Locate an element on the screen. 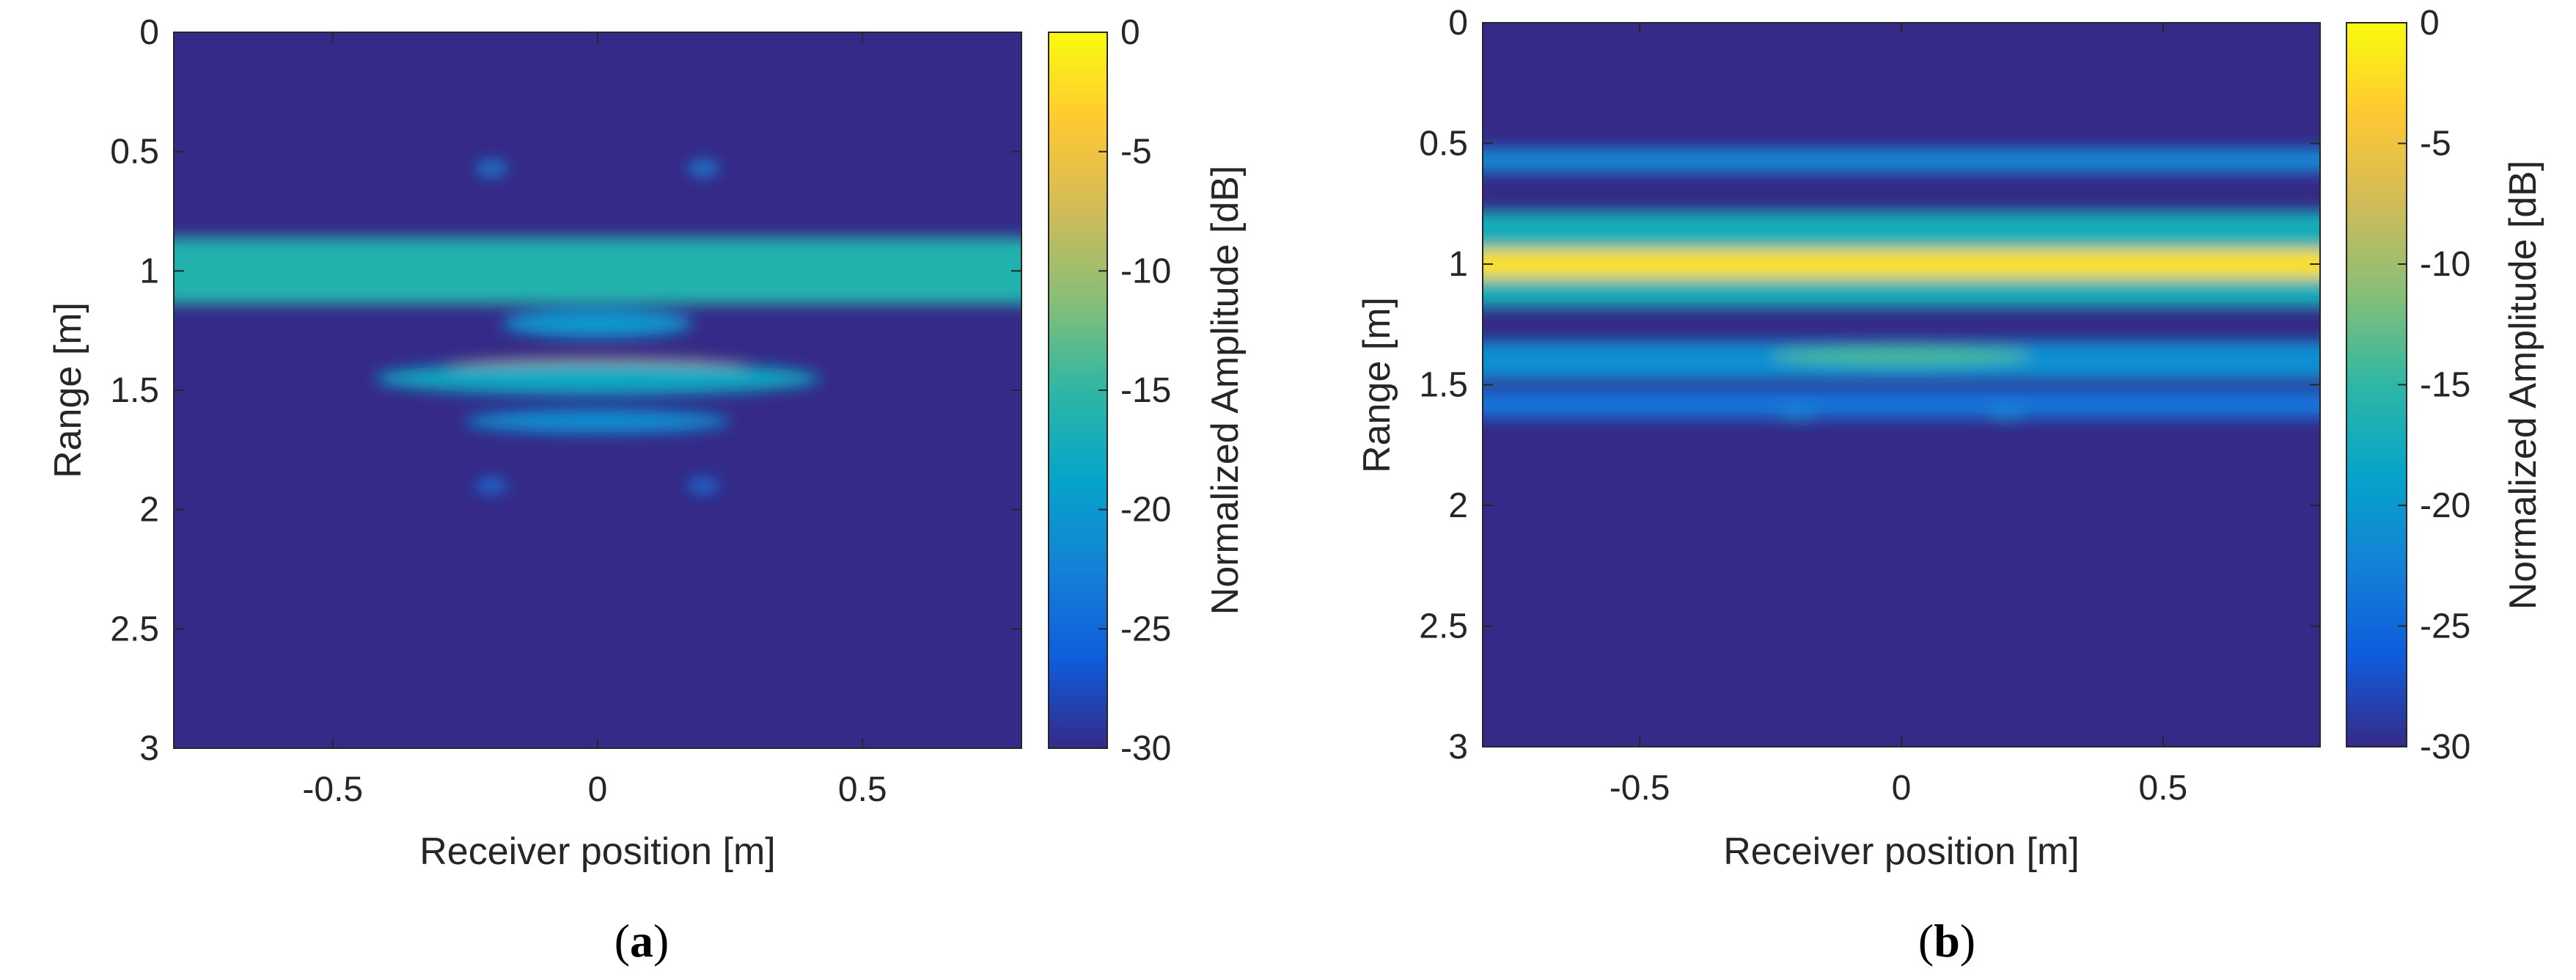 The width and height of the screenshot is (2576, 980). colorbar-title-b: Normalized Amplitude [dB] is located at coordinates (2523, 385).